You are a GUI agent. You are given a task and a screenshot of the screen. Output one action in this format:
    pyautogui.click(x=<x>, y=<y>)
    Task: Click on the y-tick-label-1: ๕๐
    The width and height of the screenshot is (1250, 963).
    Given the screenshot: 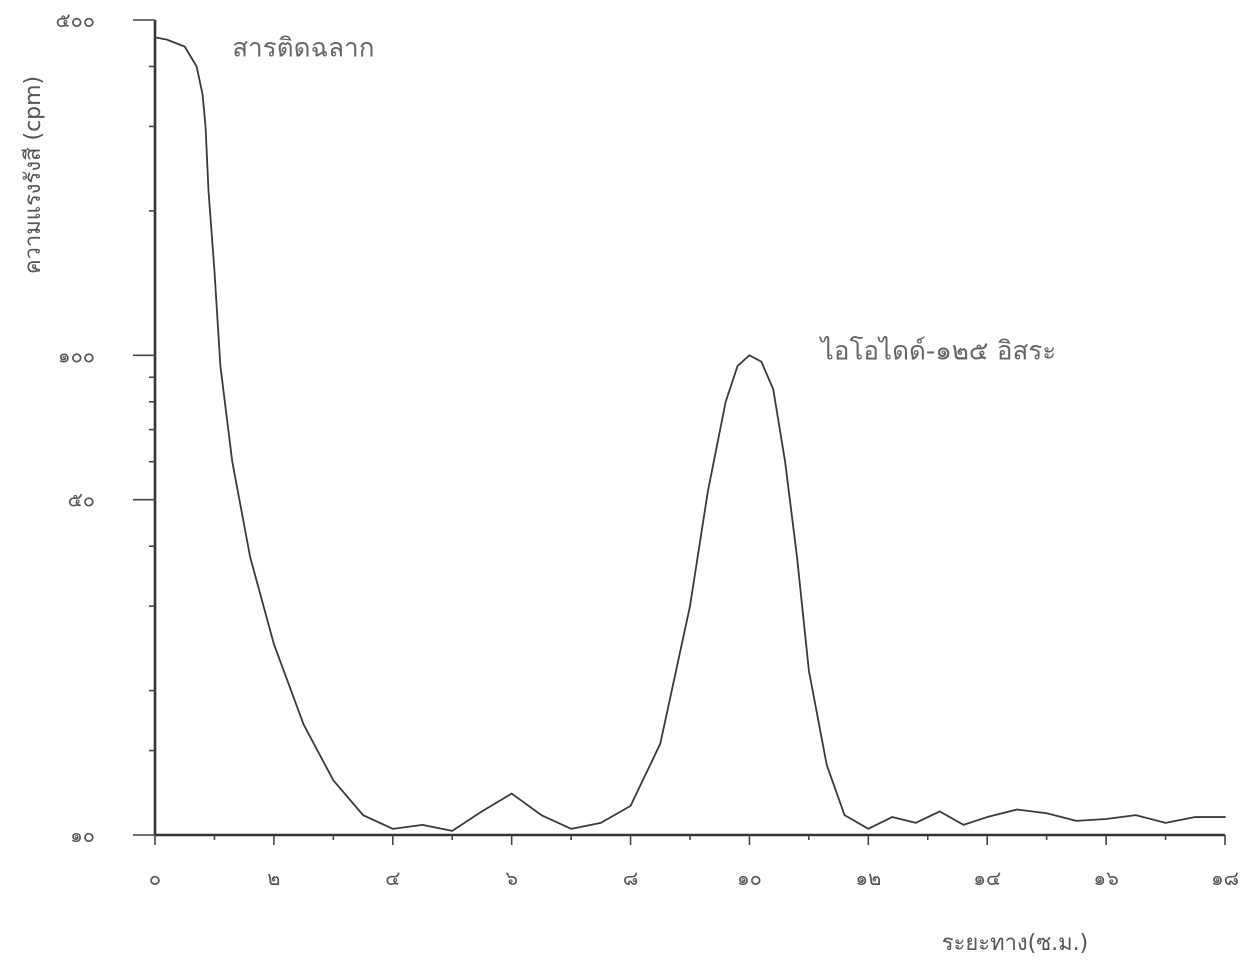 What is the action you would take?
    pyautogui.click(x=81, y=500)
    